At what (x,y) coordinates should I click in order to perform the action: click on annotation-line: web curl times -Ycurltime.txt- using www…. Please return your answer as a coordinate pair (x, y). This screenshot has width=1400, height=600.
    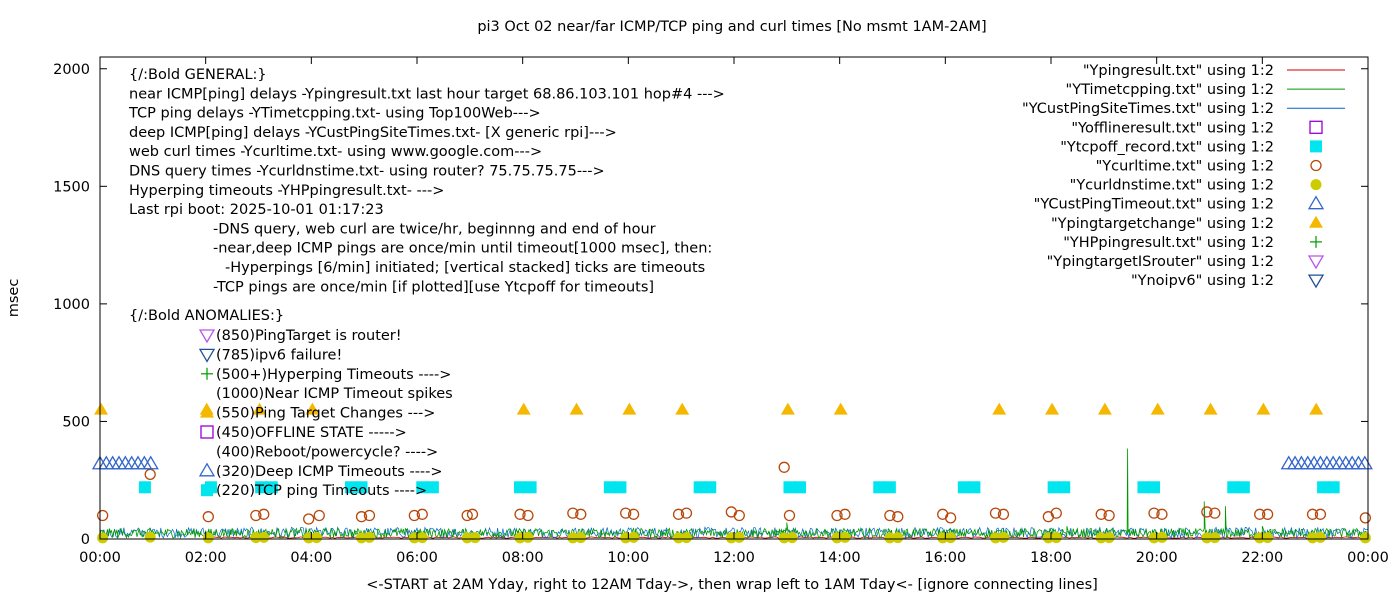
    Looking at the image, I should click on (335, 152).